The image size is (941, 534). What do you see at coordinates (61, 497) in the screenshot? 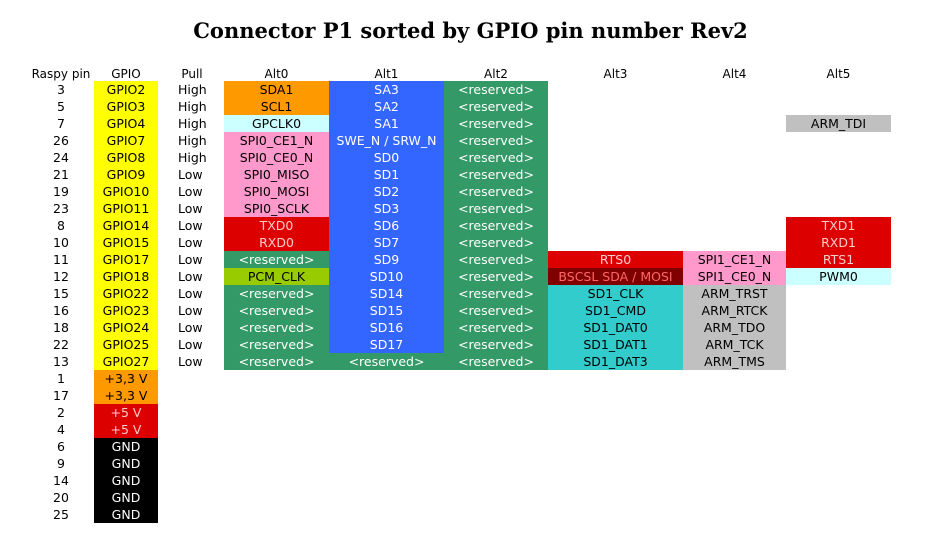
I see `cell-pin: 20` at bounding box center [61, 497].